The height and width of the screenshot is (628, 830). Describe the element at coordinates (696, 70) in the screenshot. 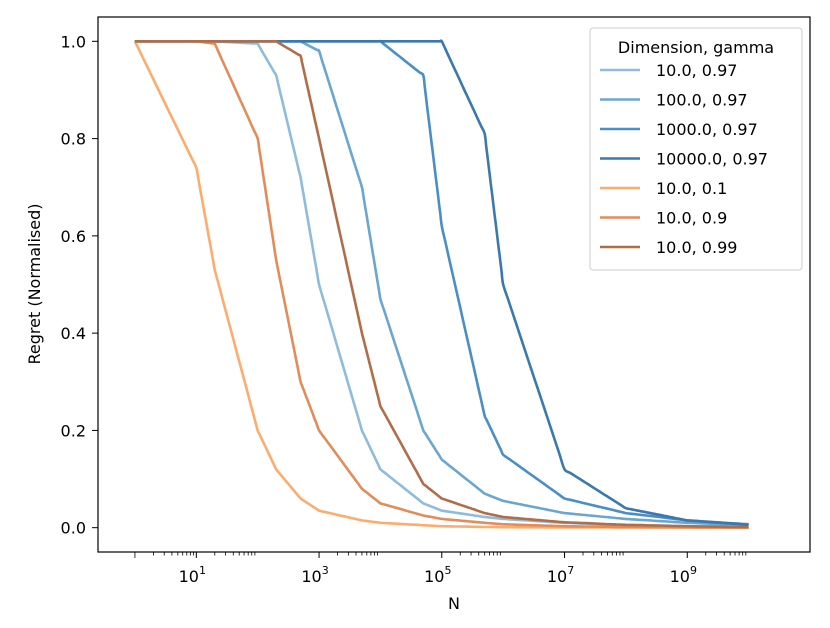

I see `legend-label: 10.0, 0.97` at that location.